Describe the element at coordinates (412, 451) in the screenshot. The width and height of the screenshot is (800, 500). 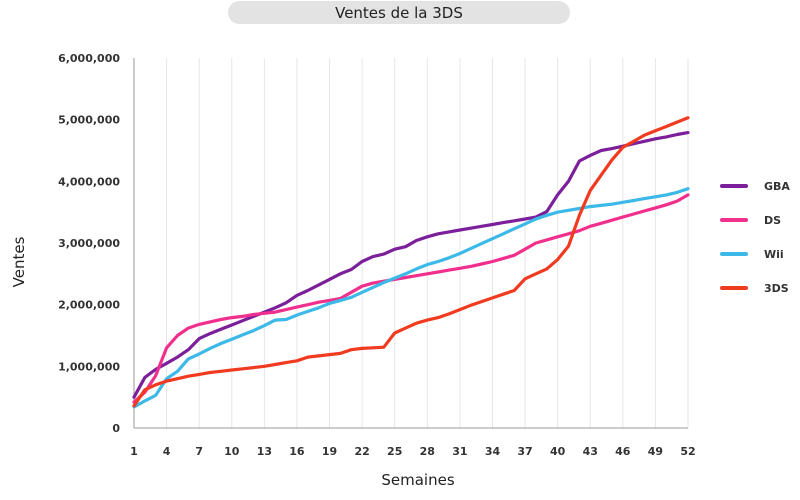
I see `x-tick-labels: 1 4 7 10 13 16 19 22 25 28 31 34 37 40 43 46 49 52` at that location.